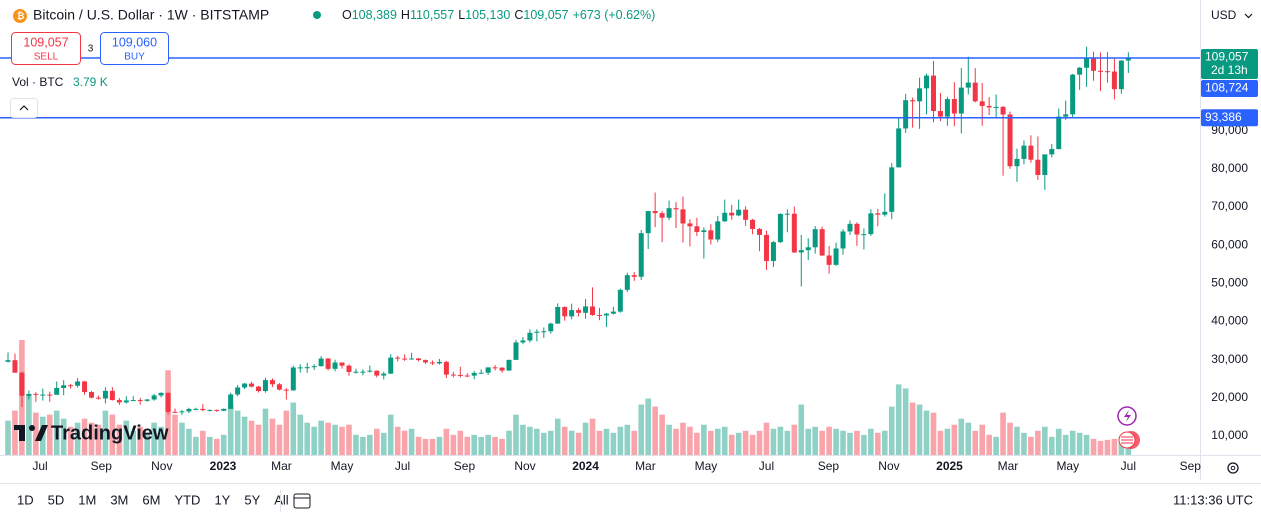 Image resolution: width=1261 pixels, height=518 pixels. What do you see at coordinates (374, 15) in the screenshot?
I see `ohlc-value: 108,389` at bounding box center [374, 15].